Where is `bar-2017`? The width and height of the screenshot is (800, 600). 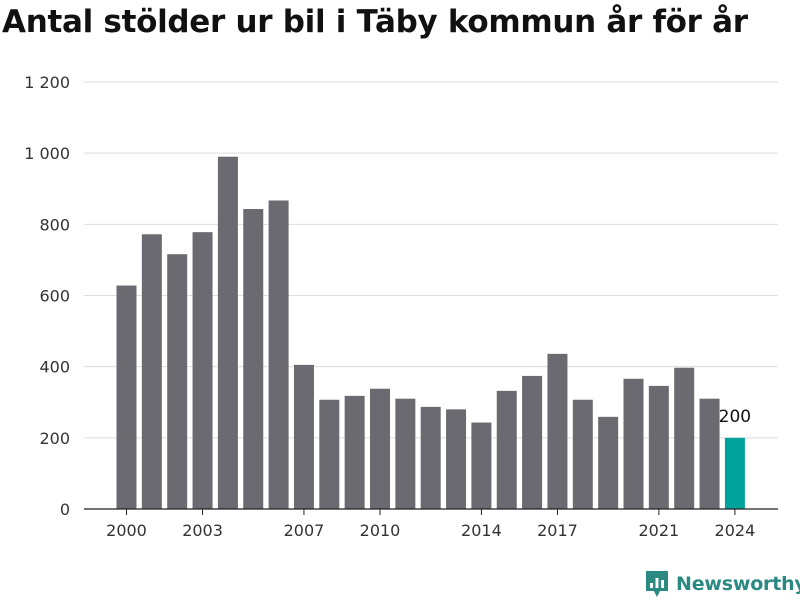
bar-2017 is located at coordinates (557, 431).